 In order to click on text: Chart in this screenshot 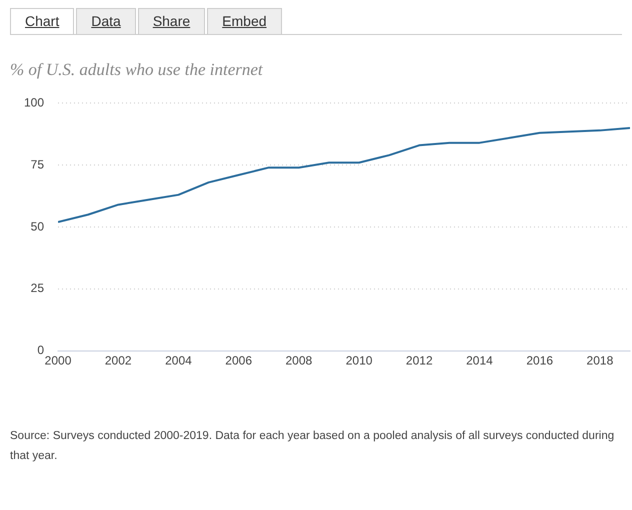, I will do `click(42, 21)`.